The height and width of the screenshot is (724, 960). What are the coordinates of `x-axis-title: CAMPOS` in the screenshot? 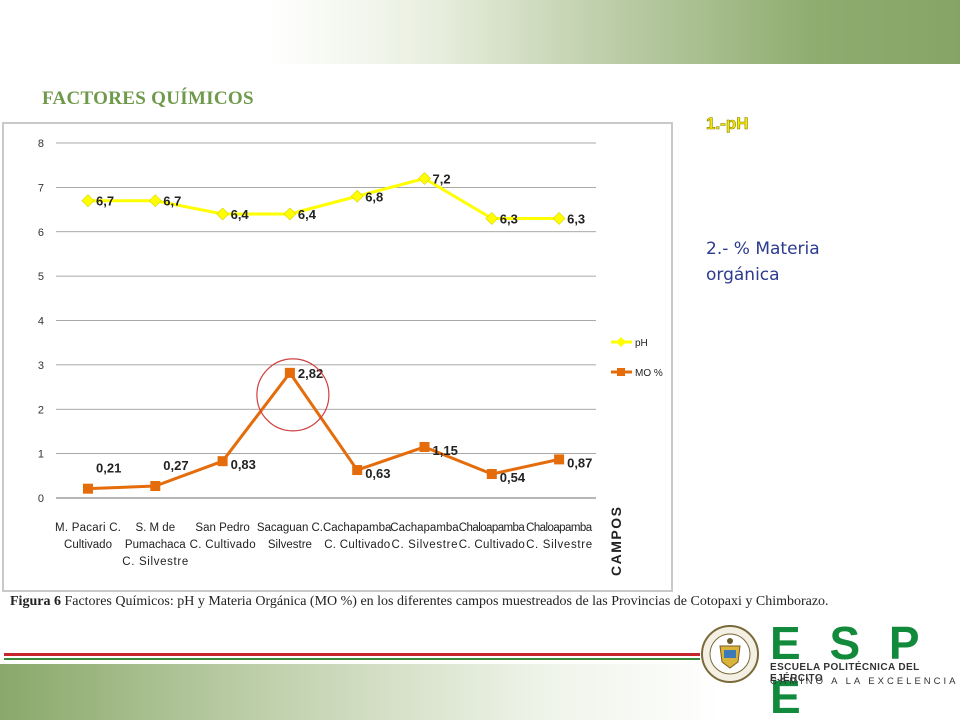 It's located at (616, 541).